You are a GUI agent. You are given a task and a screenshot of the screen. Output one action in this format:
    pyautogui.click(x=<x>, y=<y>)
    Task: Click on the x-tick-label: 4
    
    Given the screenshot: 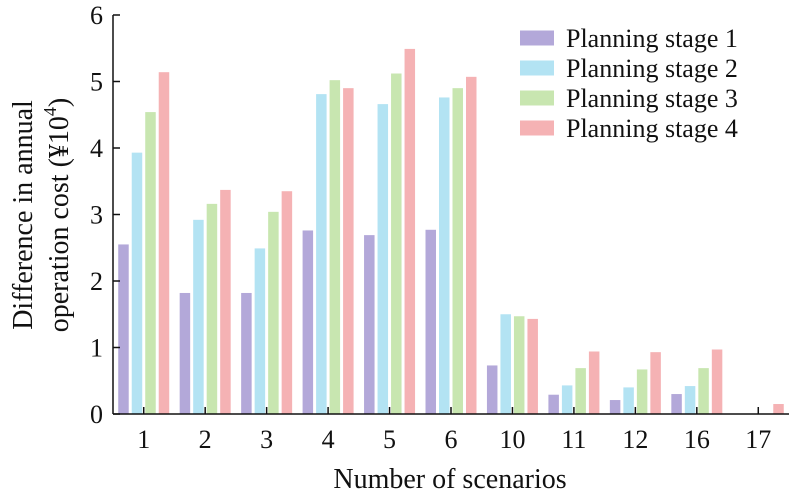 What is the action you would take?
    pyautogui.click(x=328, y=439)
    